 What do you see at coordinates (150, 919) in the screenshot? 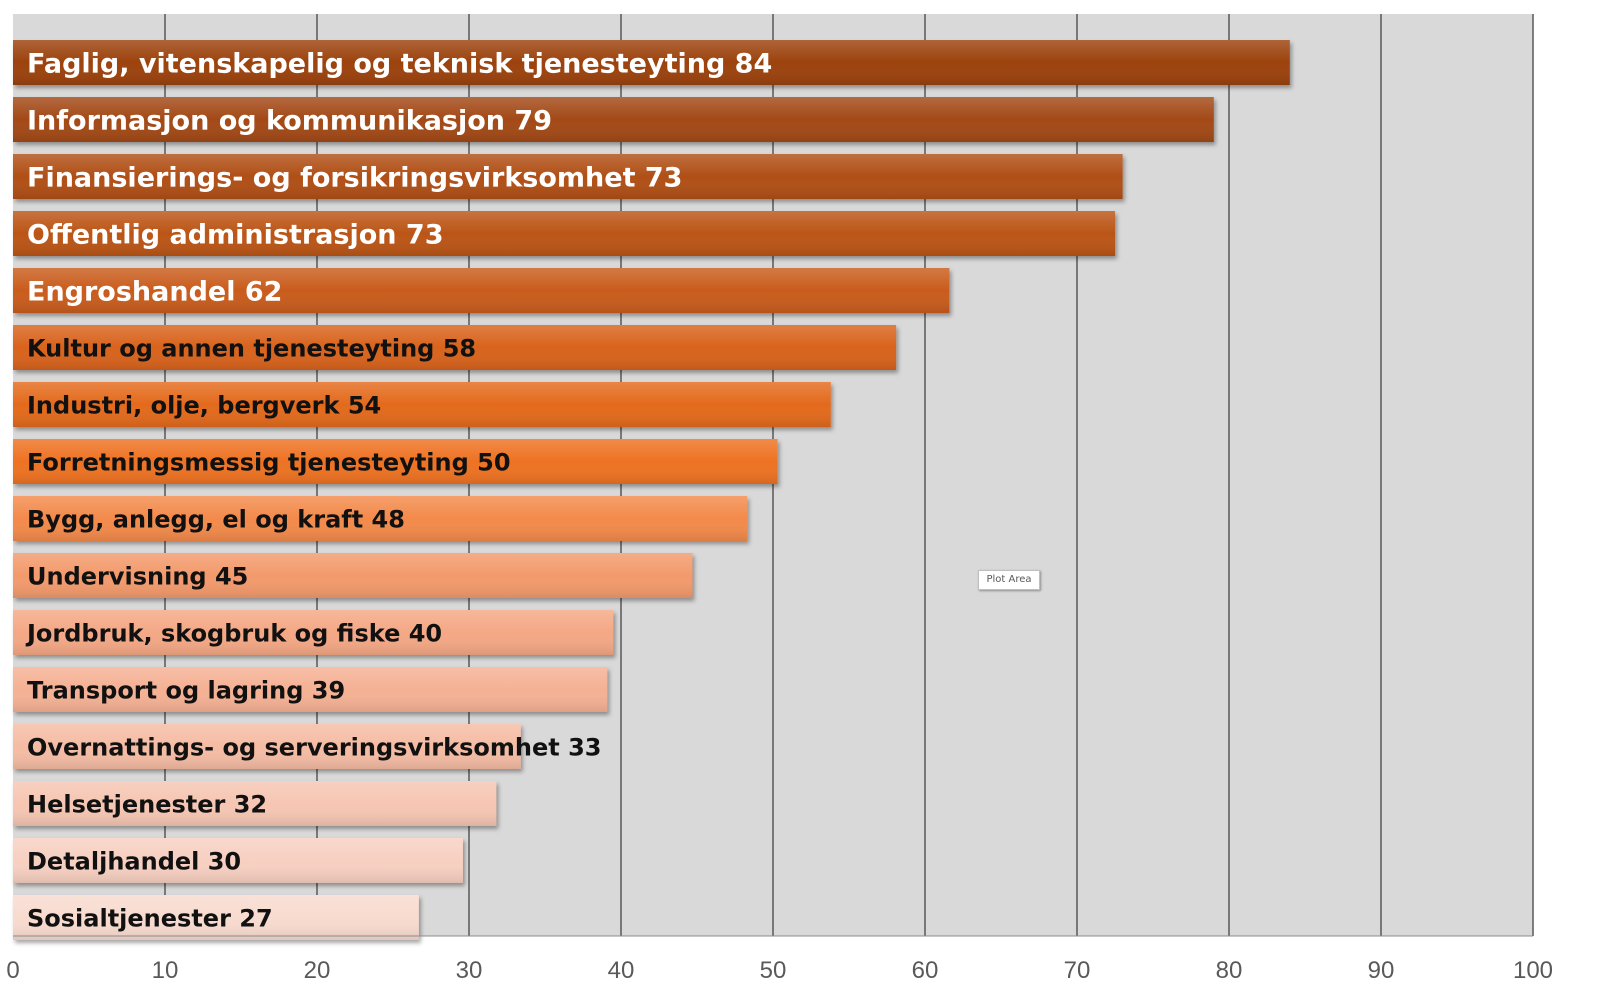
I see `bar-label: Sosialtjenester 27` at bounding box center [150, 919].